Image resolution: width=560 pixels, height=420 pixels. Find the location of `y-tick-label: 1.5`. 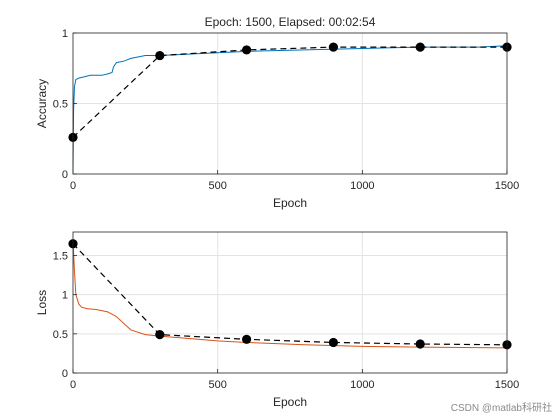

y-tick-label: 1.5 is located at coordinates (60, 257).